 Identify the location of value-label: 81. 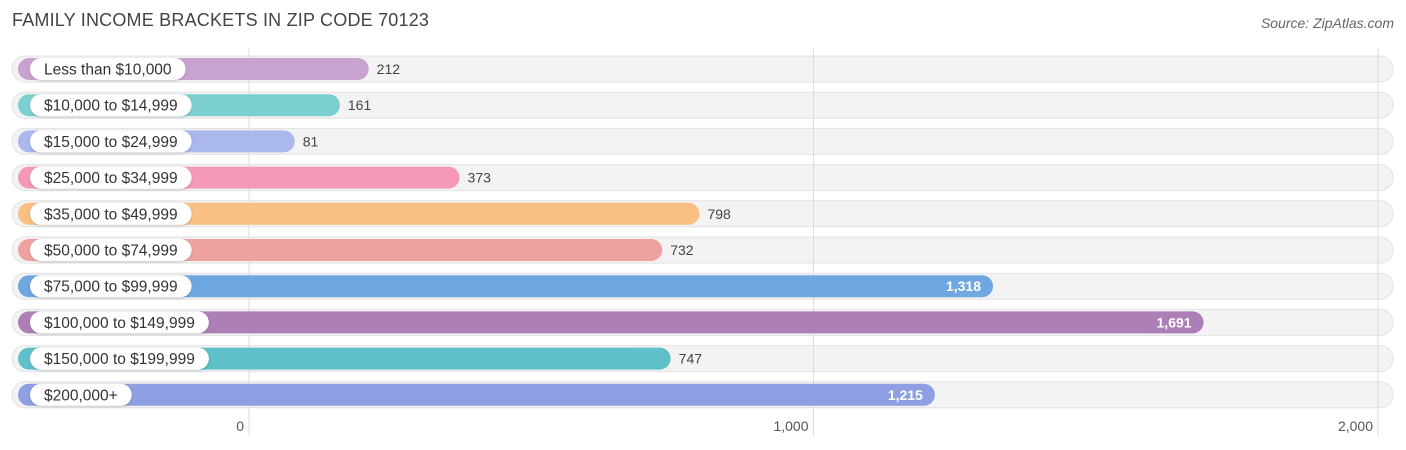
(311, 141).